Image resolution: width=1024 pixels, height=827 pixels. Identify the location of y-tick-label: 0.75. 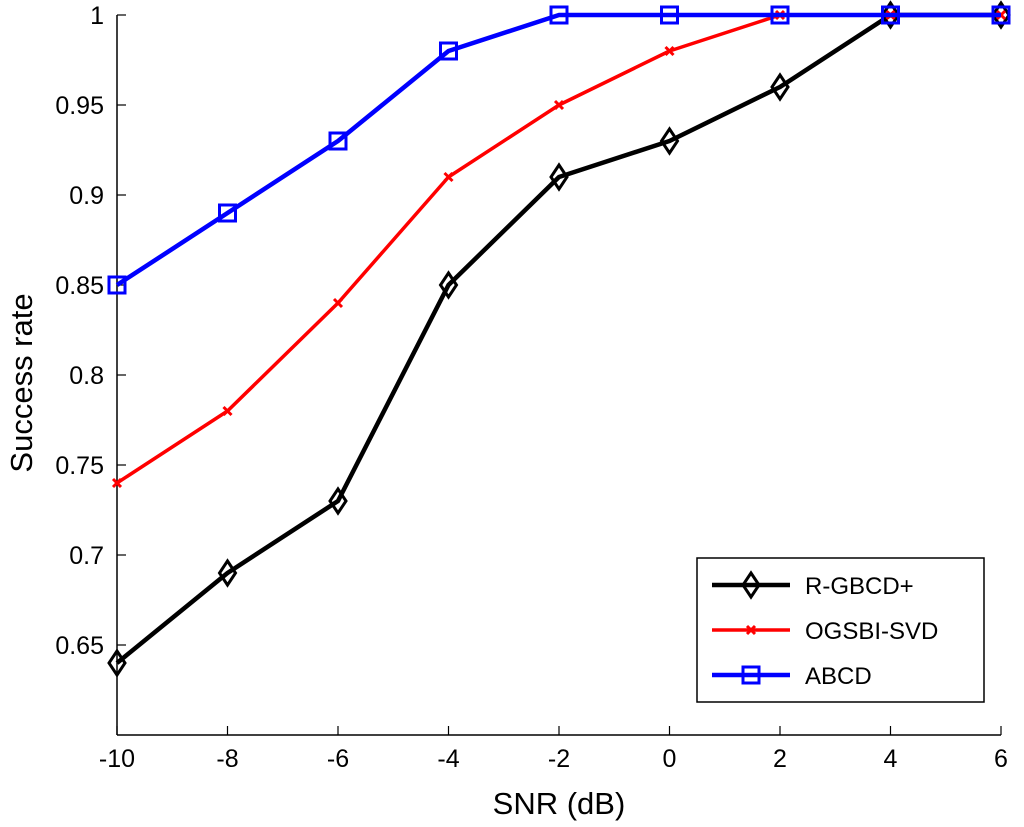
(79, 466).